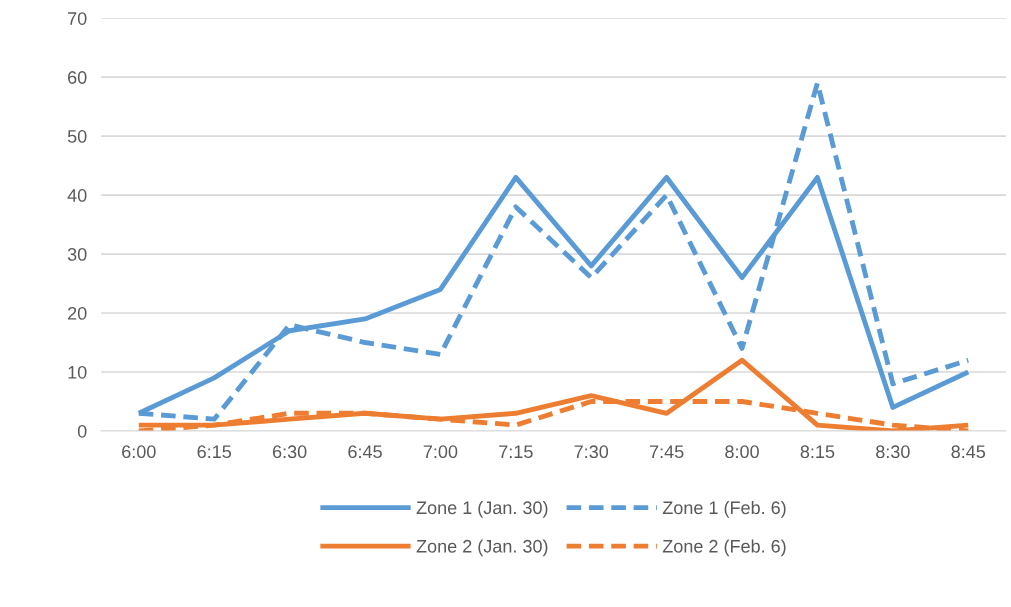 Image resolution: width=1011 pixels, height=607 pixels. What do you see at coordinates (968, 452) in the screenshot?
I see `x-tick-label: 8:45` at bounding box center [968, 452].